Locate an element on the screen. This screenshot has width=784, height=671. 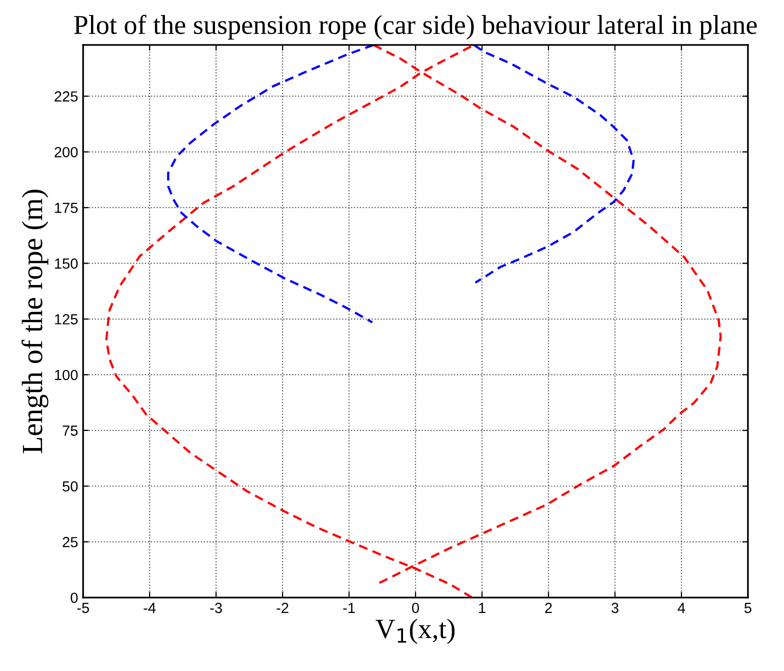
x-tick-label: 5 is located at coordinates (748, 608).